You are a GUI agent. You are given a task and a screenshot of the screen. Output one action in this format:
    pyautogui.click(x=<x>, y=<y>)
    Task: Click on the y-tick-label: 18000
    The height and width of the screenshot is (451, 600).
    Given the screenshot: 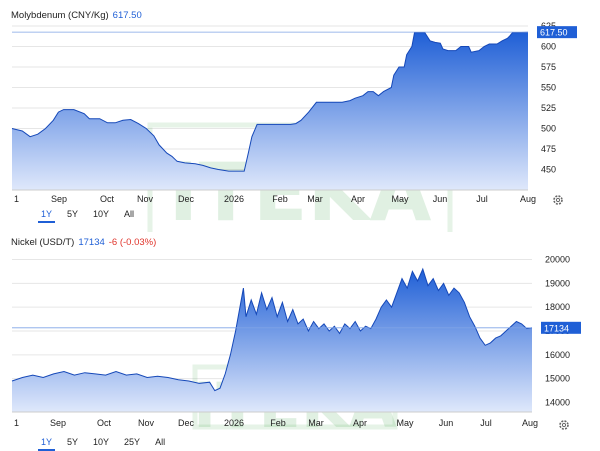 What is the action you would take?
    pyautogui.click(x=557, y=307)
    